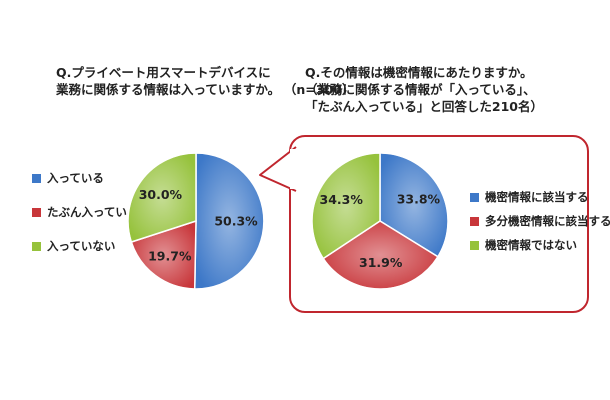 This screenshot has width=610, height=400. Describe the element at coordinates (168, 89) in the screenshot. I see `chart1-title-line-2-text: 業務に関係する情報は入っていますか。` at that location.